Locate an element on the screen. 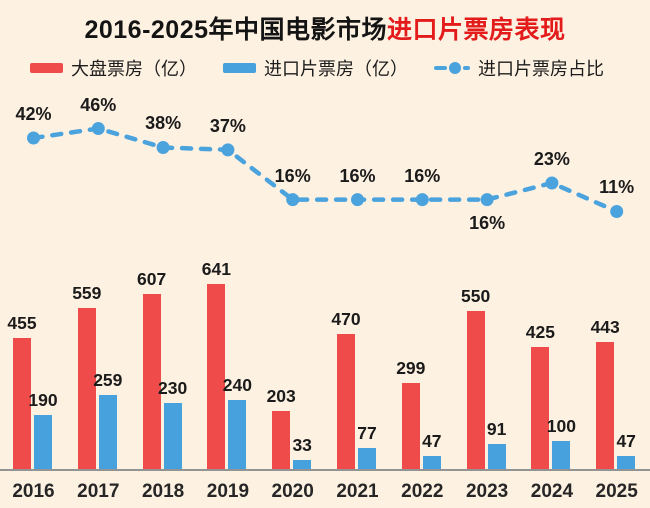 This screenshot has height=508, width=650. import-bar-2024 is located at coordinates (561, 455).